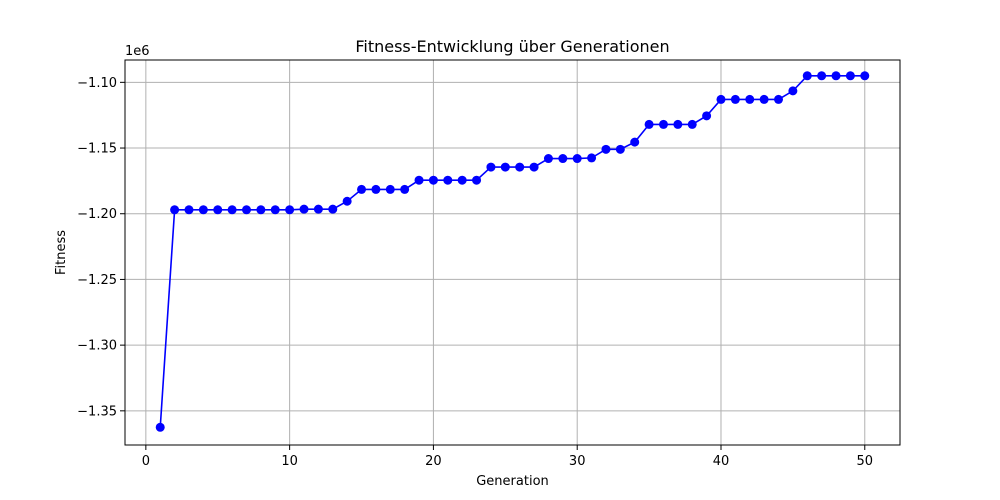 The image size is (1000, 500). Describe the element at coordinates (146, 461) in the screenshot. I see `x-tick-label: 0` at that location.